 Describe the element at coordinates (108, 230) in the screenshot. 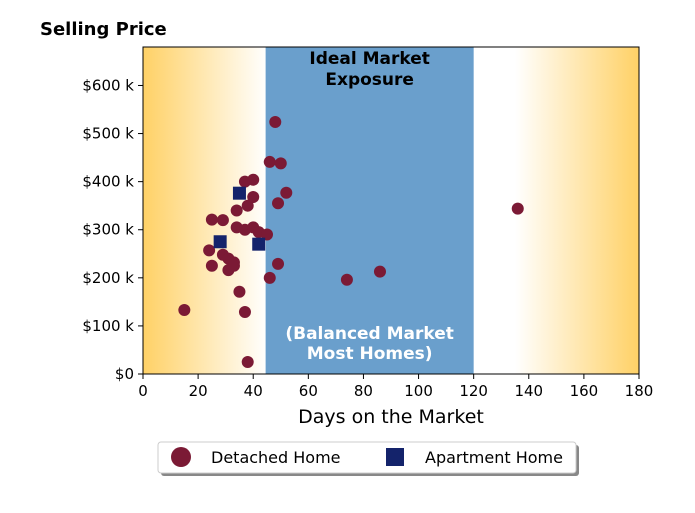

I see `y-tick-label: $300 k` at that location.